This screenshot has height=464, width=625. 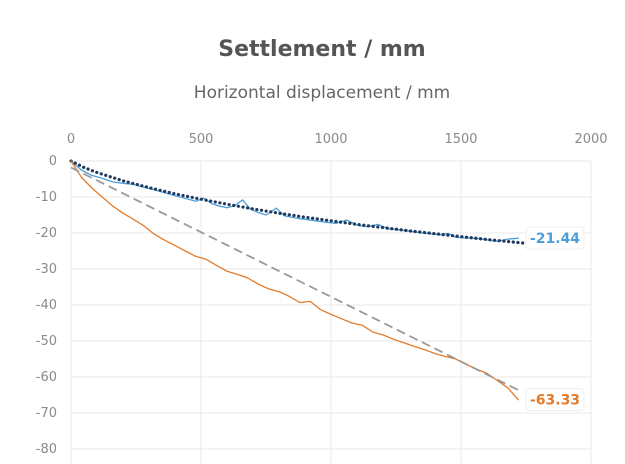 I want to click on end-value-label: -21.44, so click(x=555, y=239).